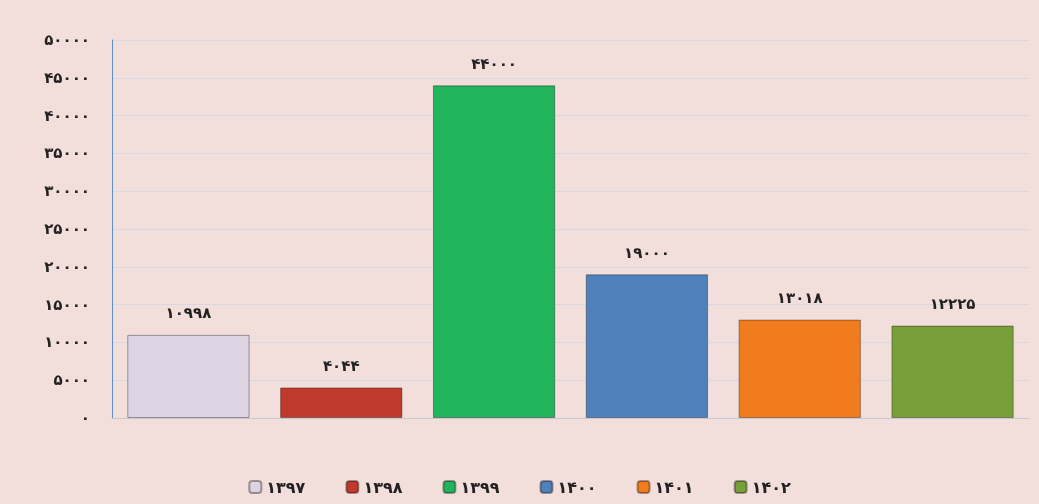  I want to click on y-tick-label: ۵۰۰۰۰, so click(67, 40).